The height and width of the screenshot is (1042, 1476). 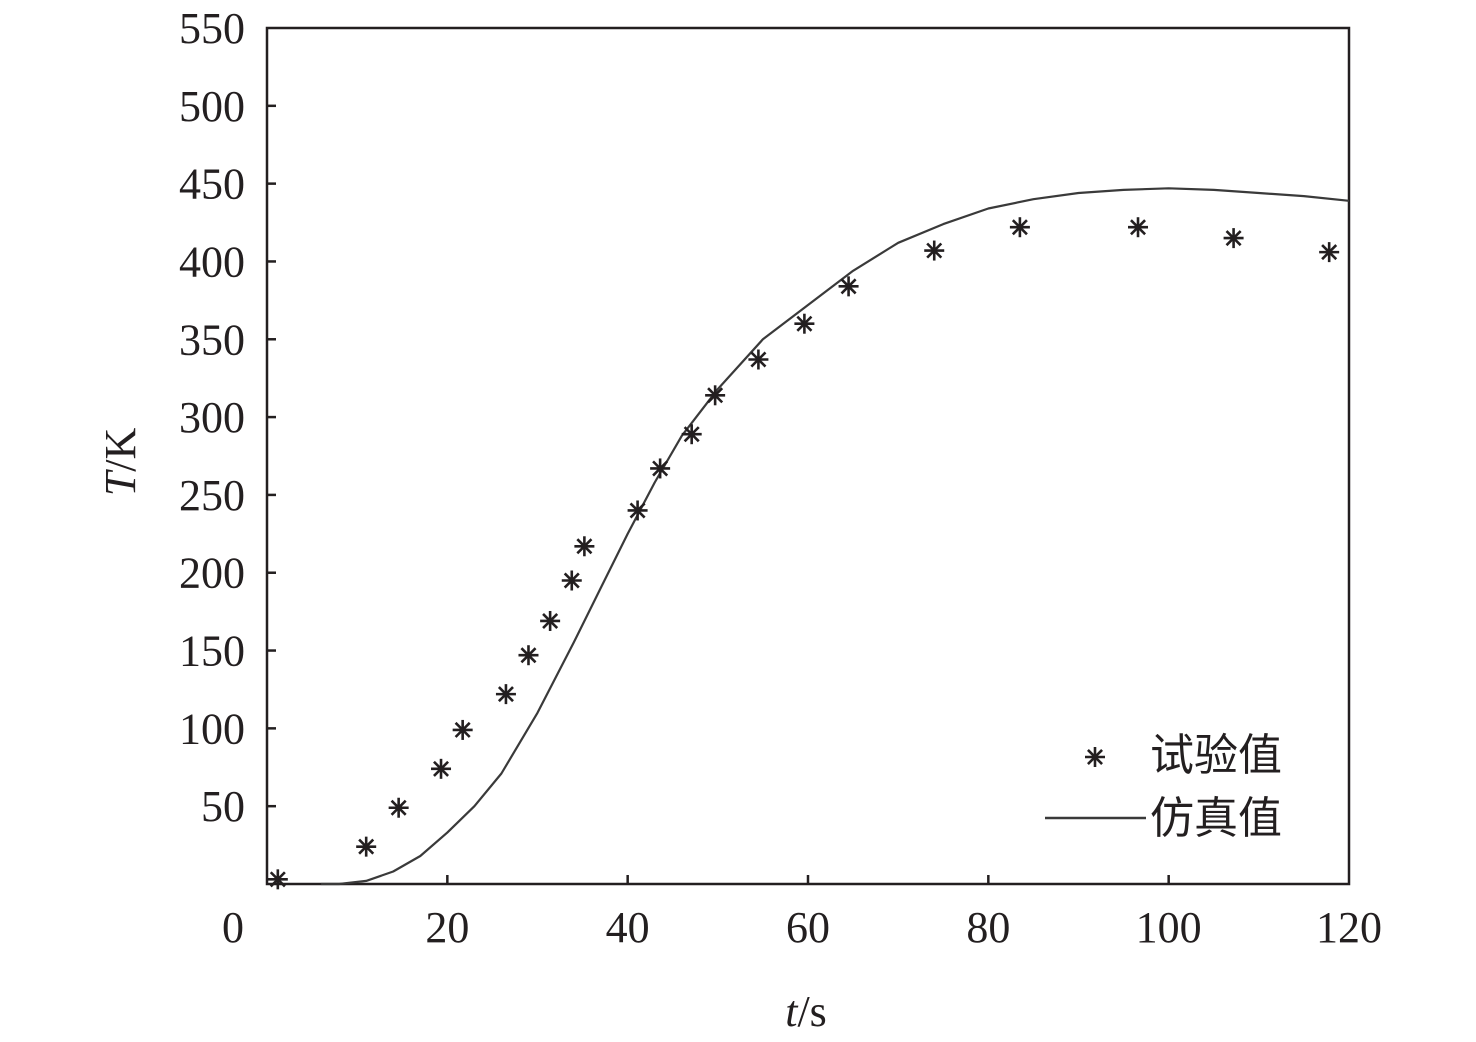 I want to click on x-axis-label: t/s, so click(x=806, y=1011).